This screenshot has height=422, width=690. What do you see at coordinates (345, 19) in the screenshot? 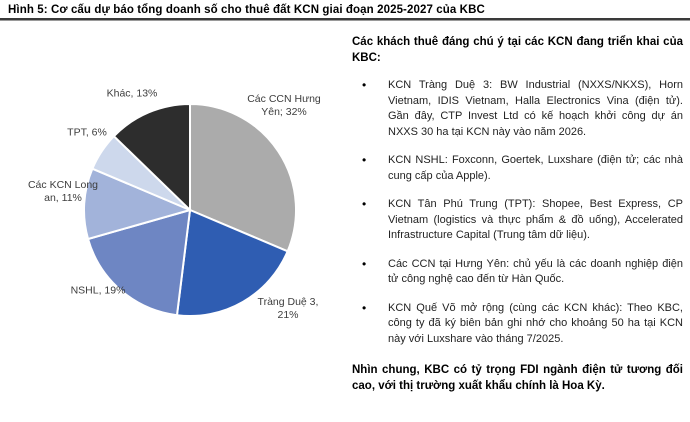
I see `title-divider` at bounding box center [345, 19].